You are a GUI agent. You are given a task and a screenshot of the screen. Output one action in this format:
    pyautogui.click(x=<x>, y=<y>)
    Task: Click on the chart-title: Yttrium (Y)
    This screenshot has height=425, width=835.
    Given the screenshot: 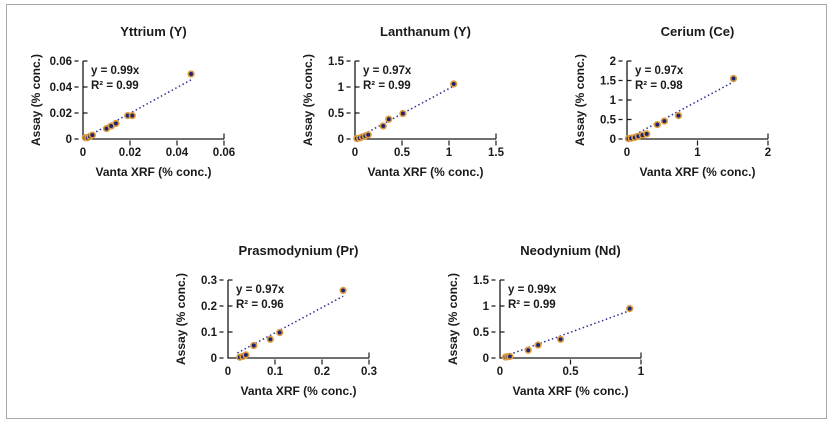 What is the action you would take?
    pyautogui.click(x=153, y=31)
    